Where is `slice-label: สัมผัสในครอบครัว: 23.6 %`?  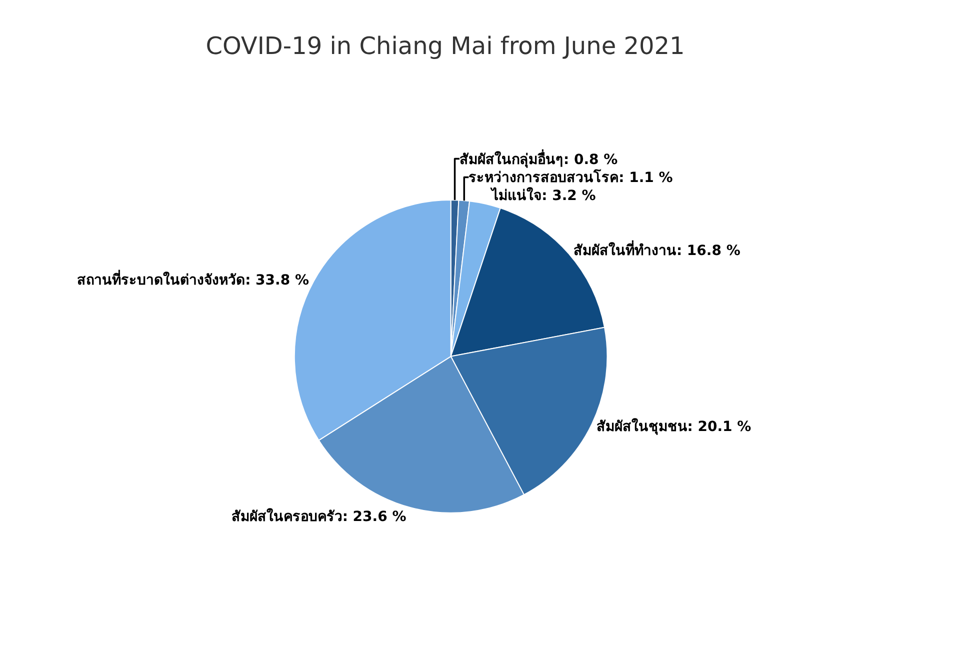
slice-label: สัมผัสในครอบครัว: 23.6 % is located at coordinates (318, 516).